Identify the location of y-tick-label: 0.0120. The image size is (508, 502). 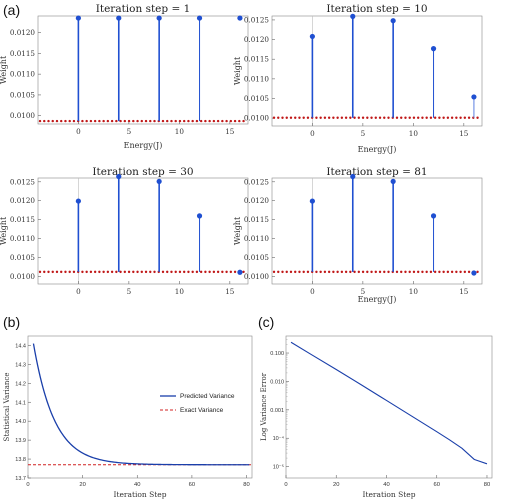
(23, 200).